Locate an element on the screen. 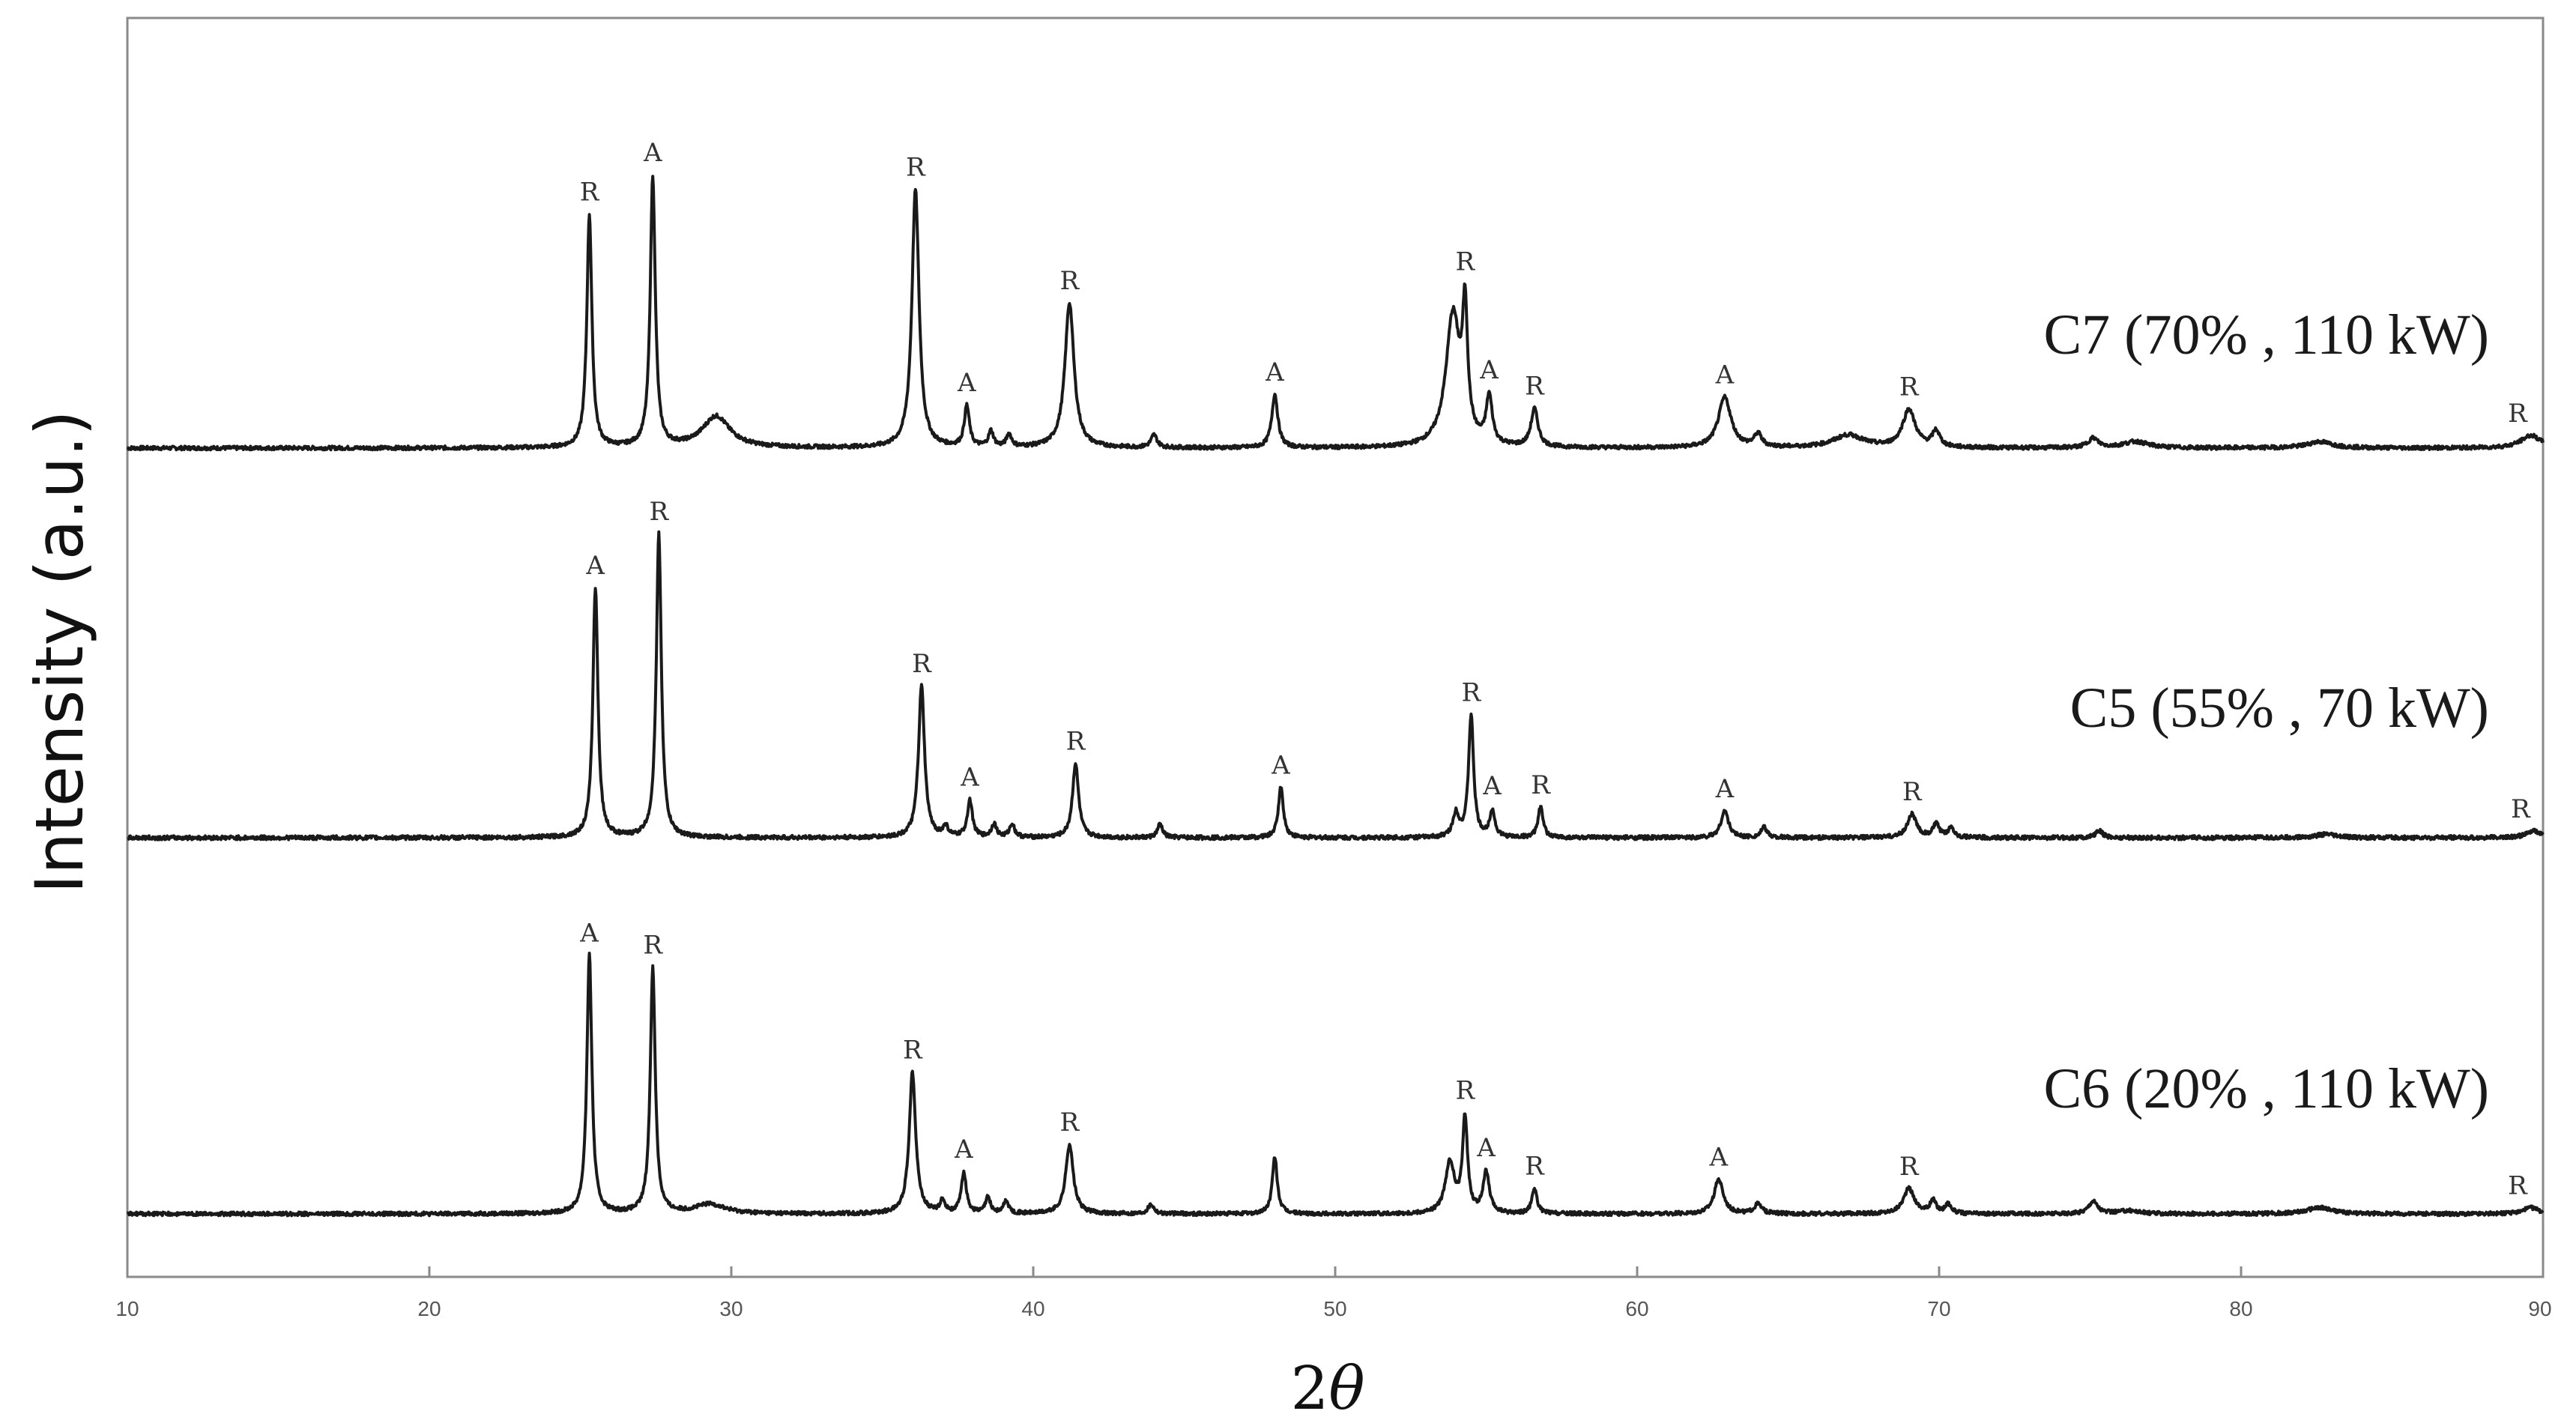 The image size is (2576, 1426). x-axis-label-number: 2 is located at coordinates (1309, 1388).